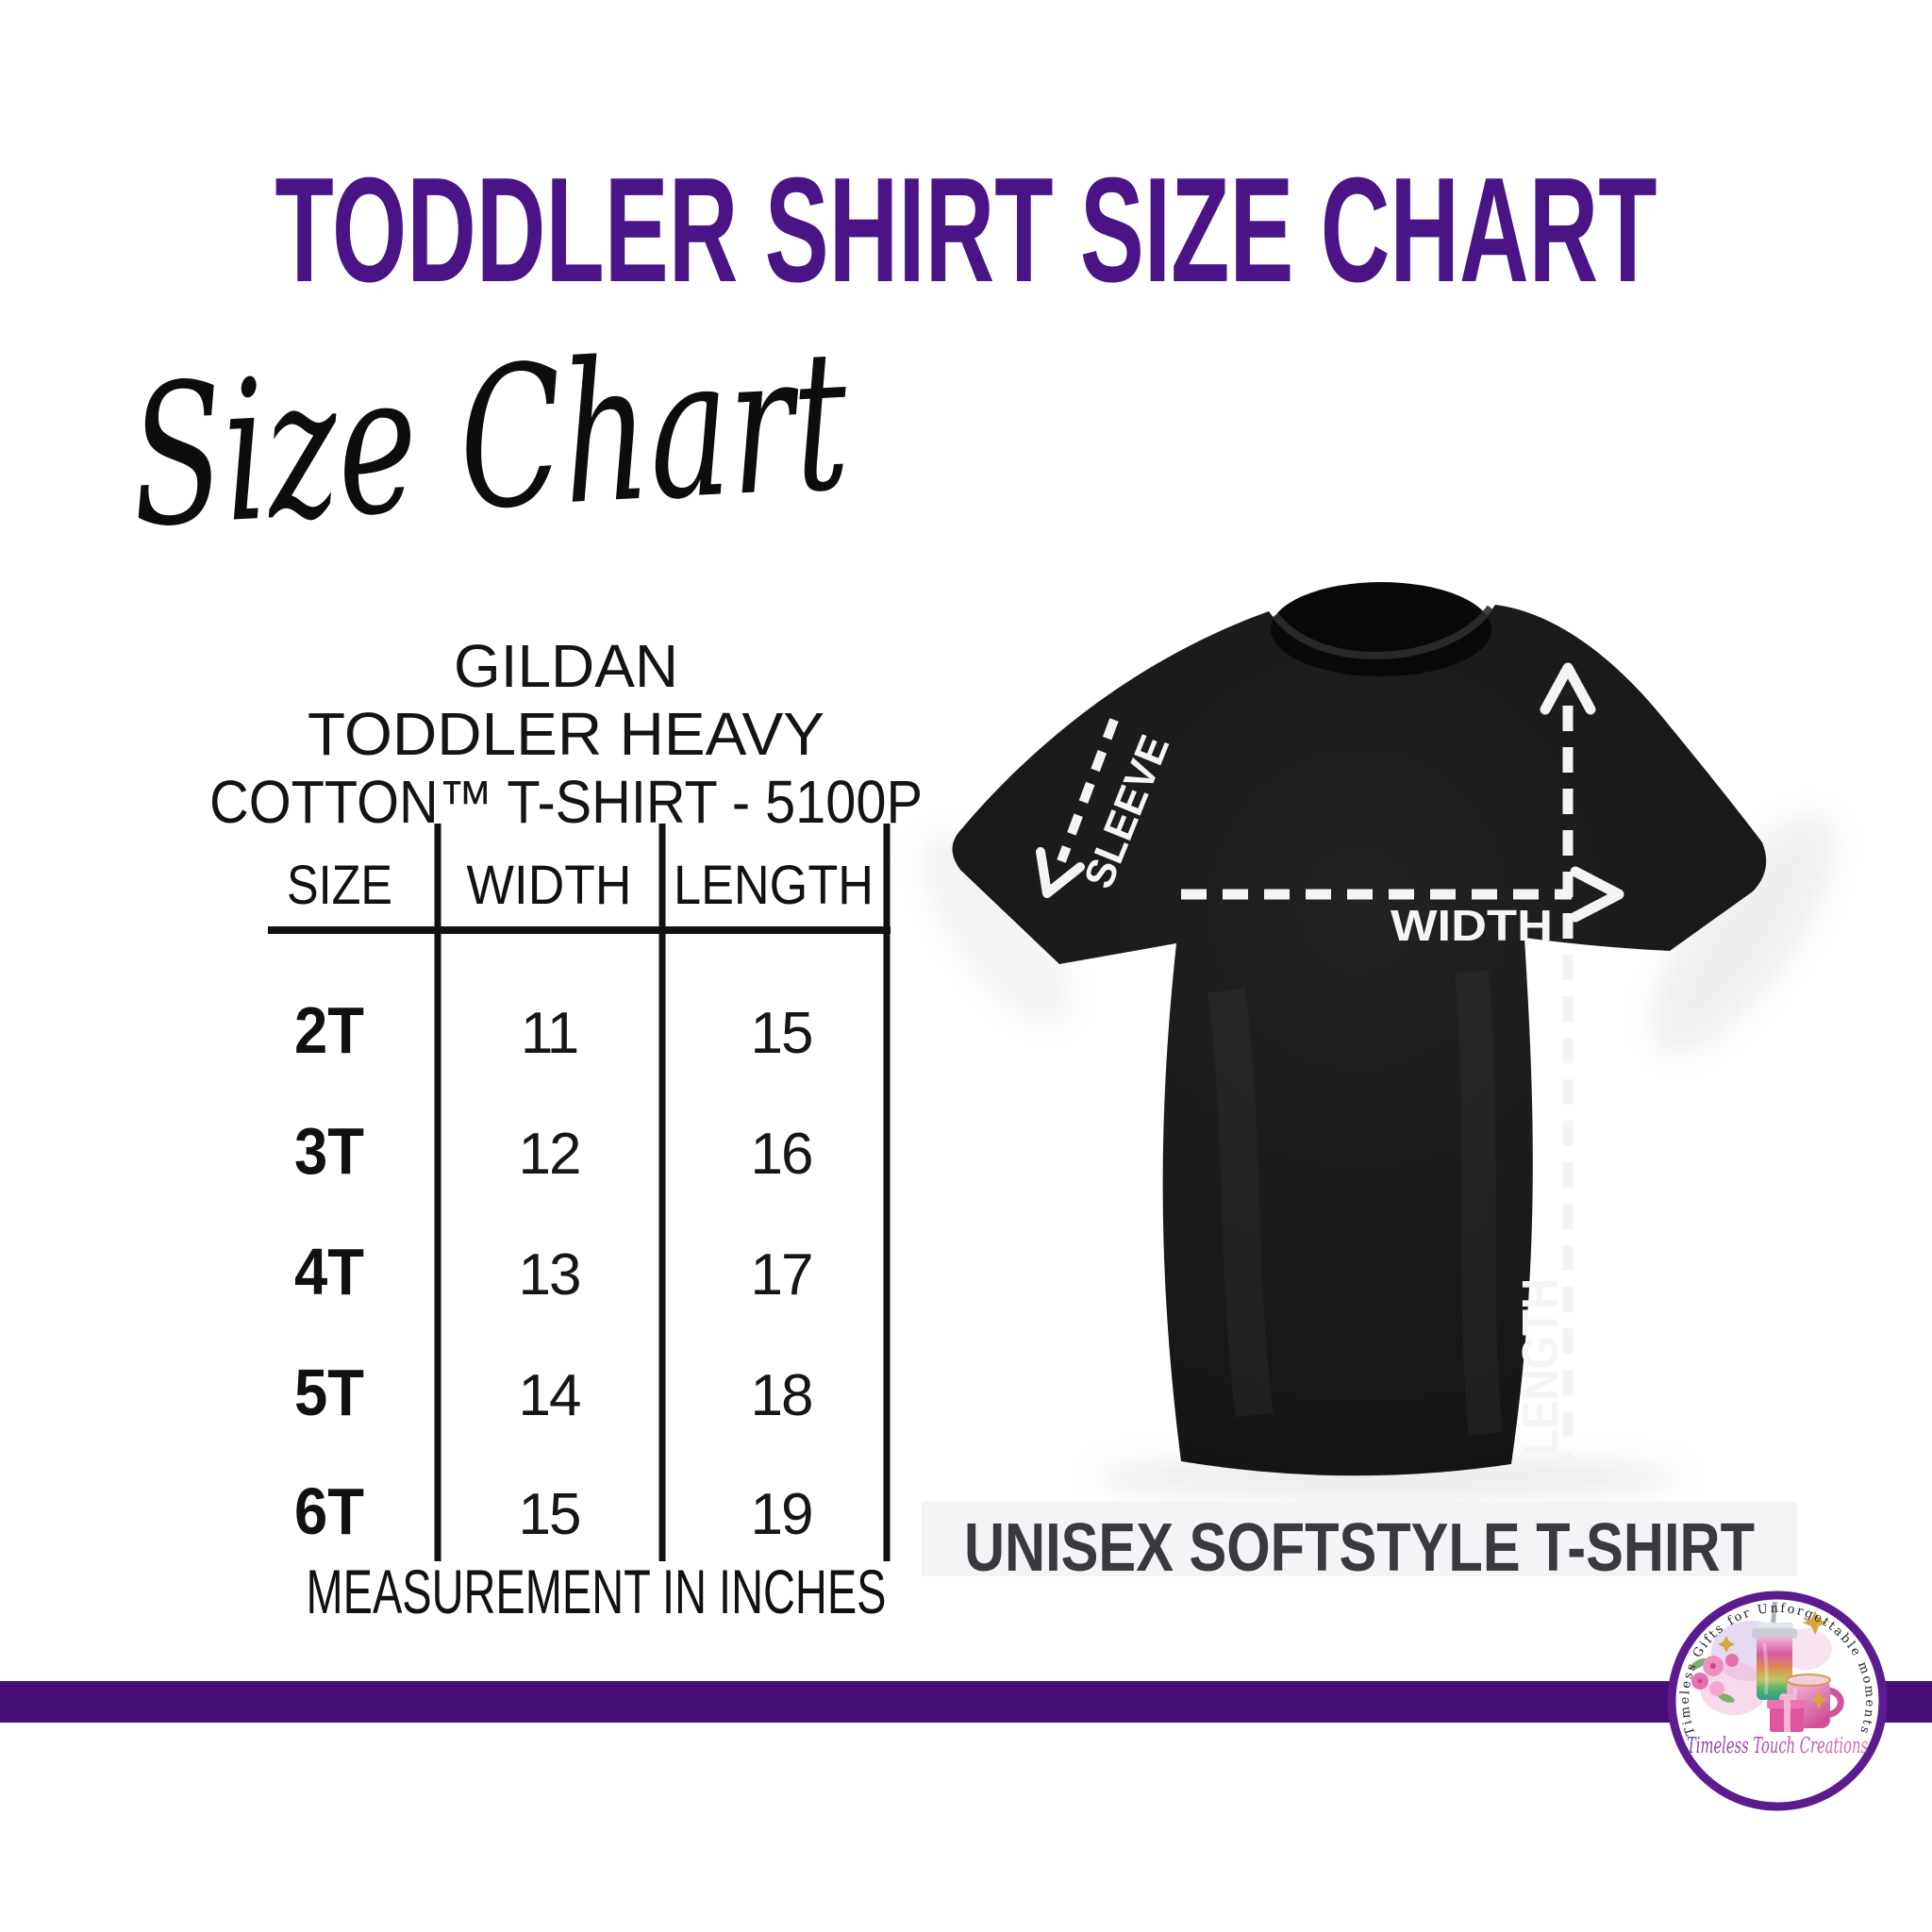 The height and width of the screenshot is (1932, 1932). I want to click on cell-length: 15, so click(781, 1033).